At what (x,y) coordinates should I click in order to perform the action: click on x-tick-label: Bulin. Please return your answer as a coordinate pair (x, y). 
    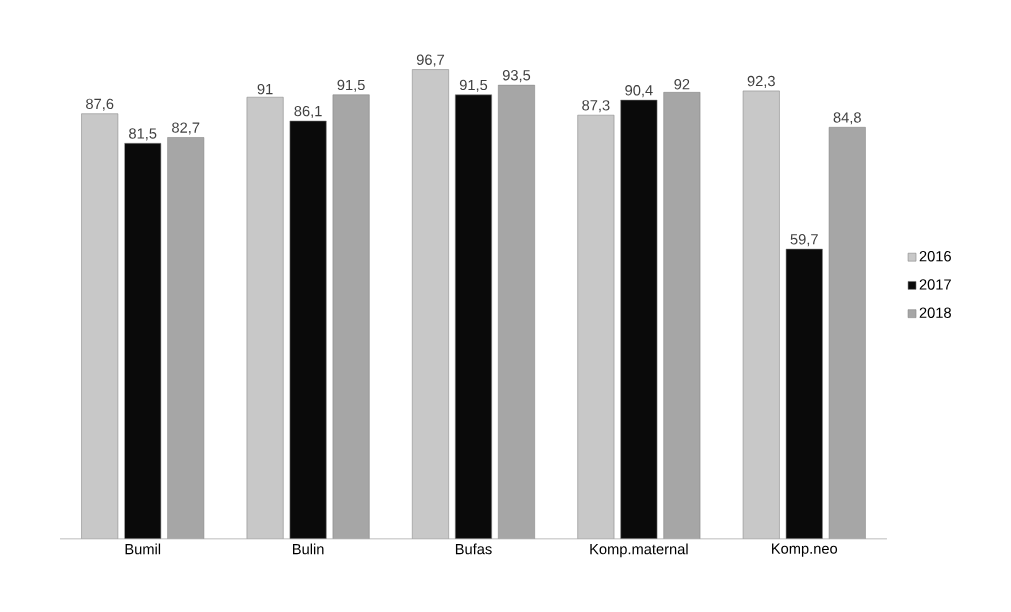
    Looking at the image, I should click on (308, 549).